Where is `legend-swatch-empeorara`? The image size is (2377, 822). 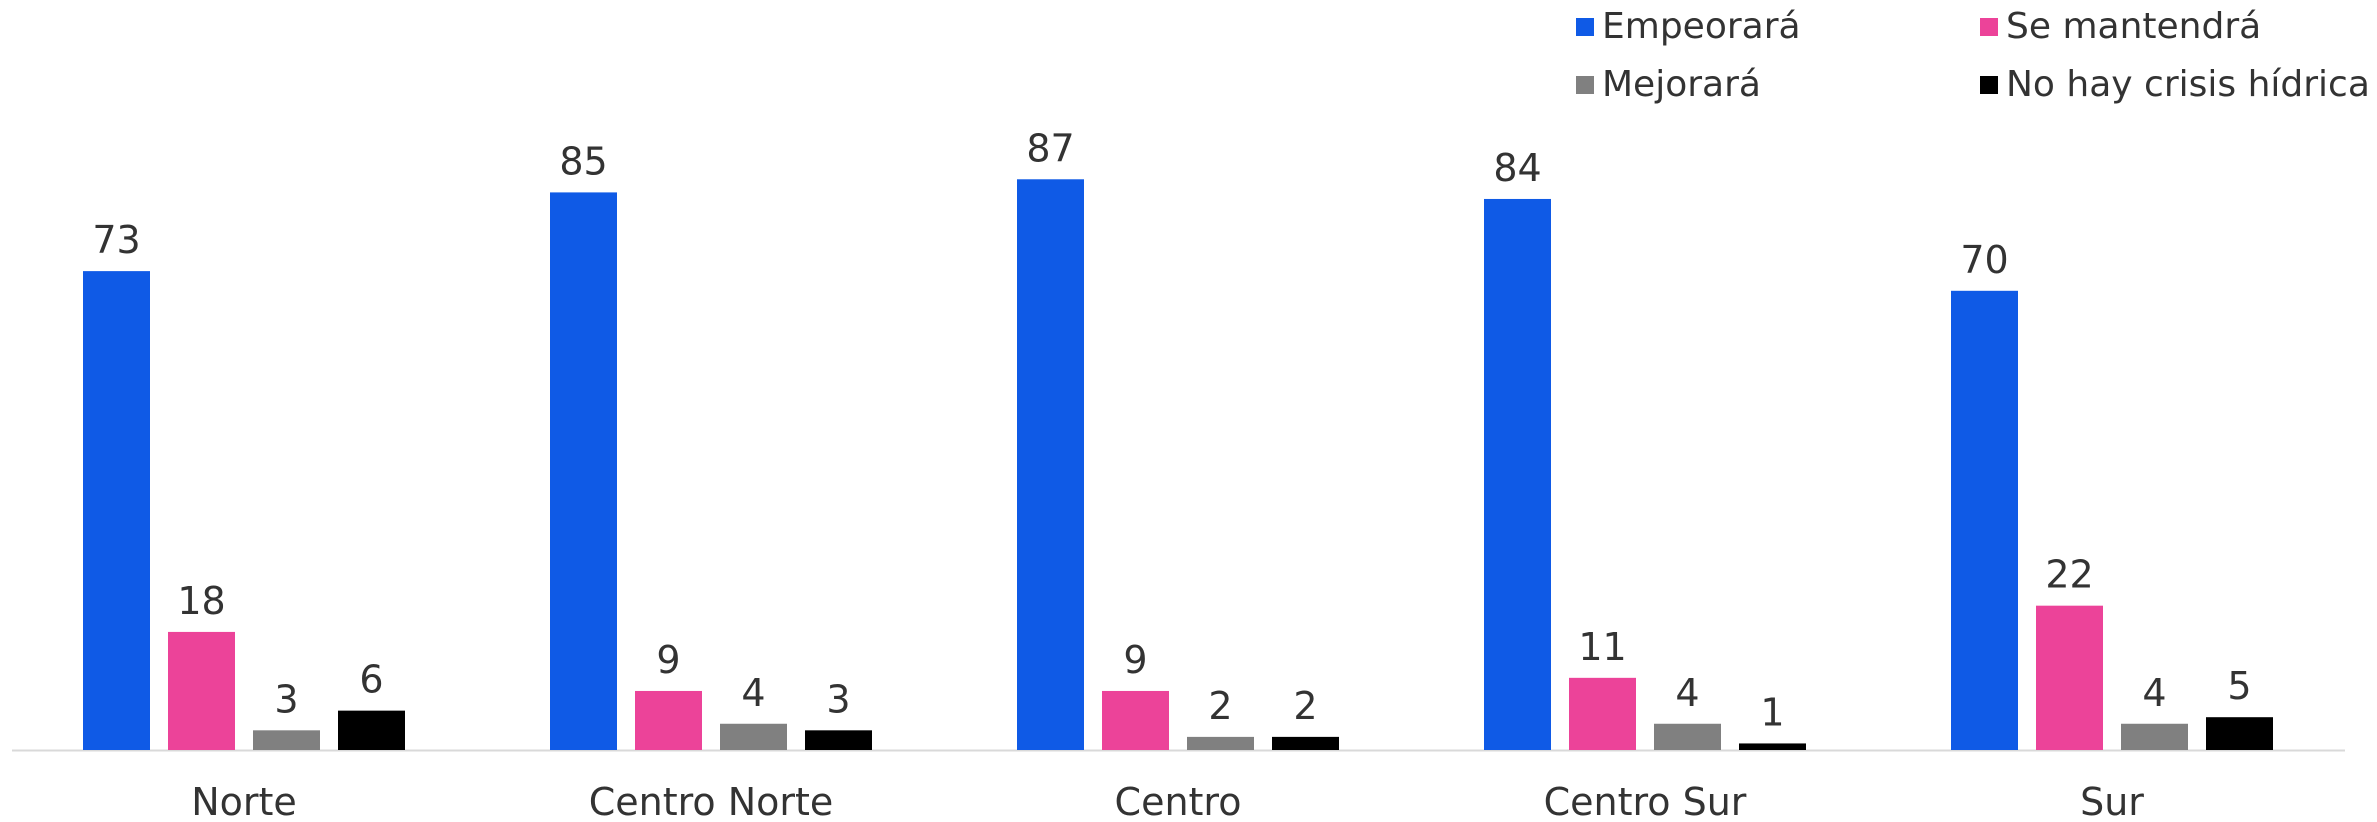
legend-swatch-empeorara is located at coordinates (1585, 26).